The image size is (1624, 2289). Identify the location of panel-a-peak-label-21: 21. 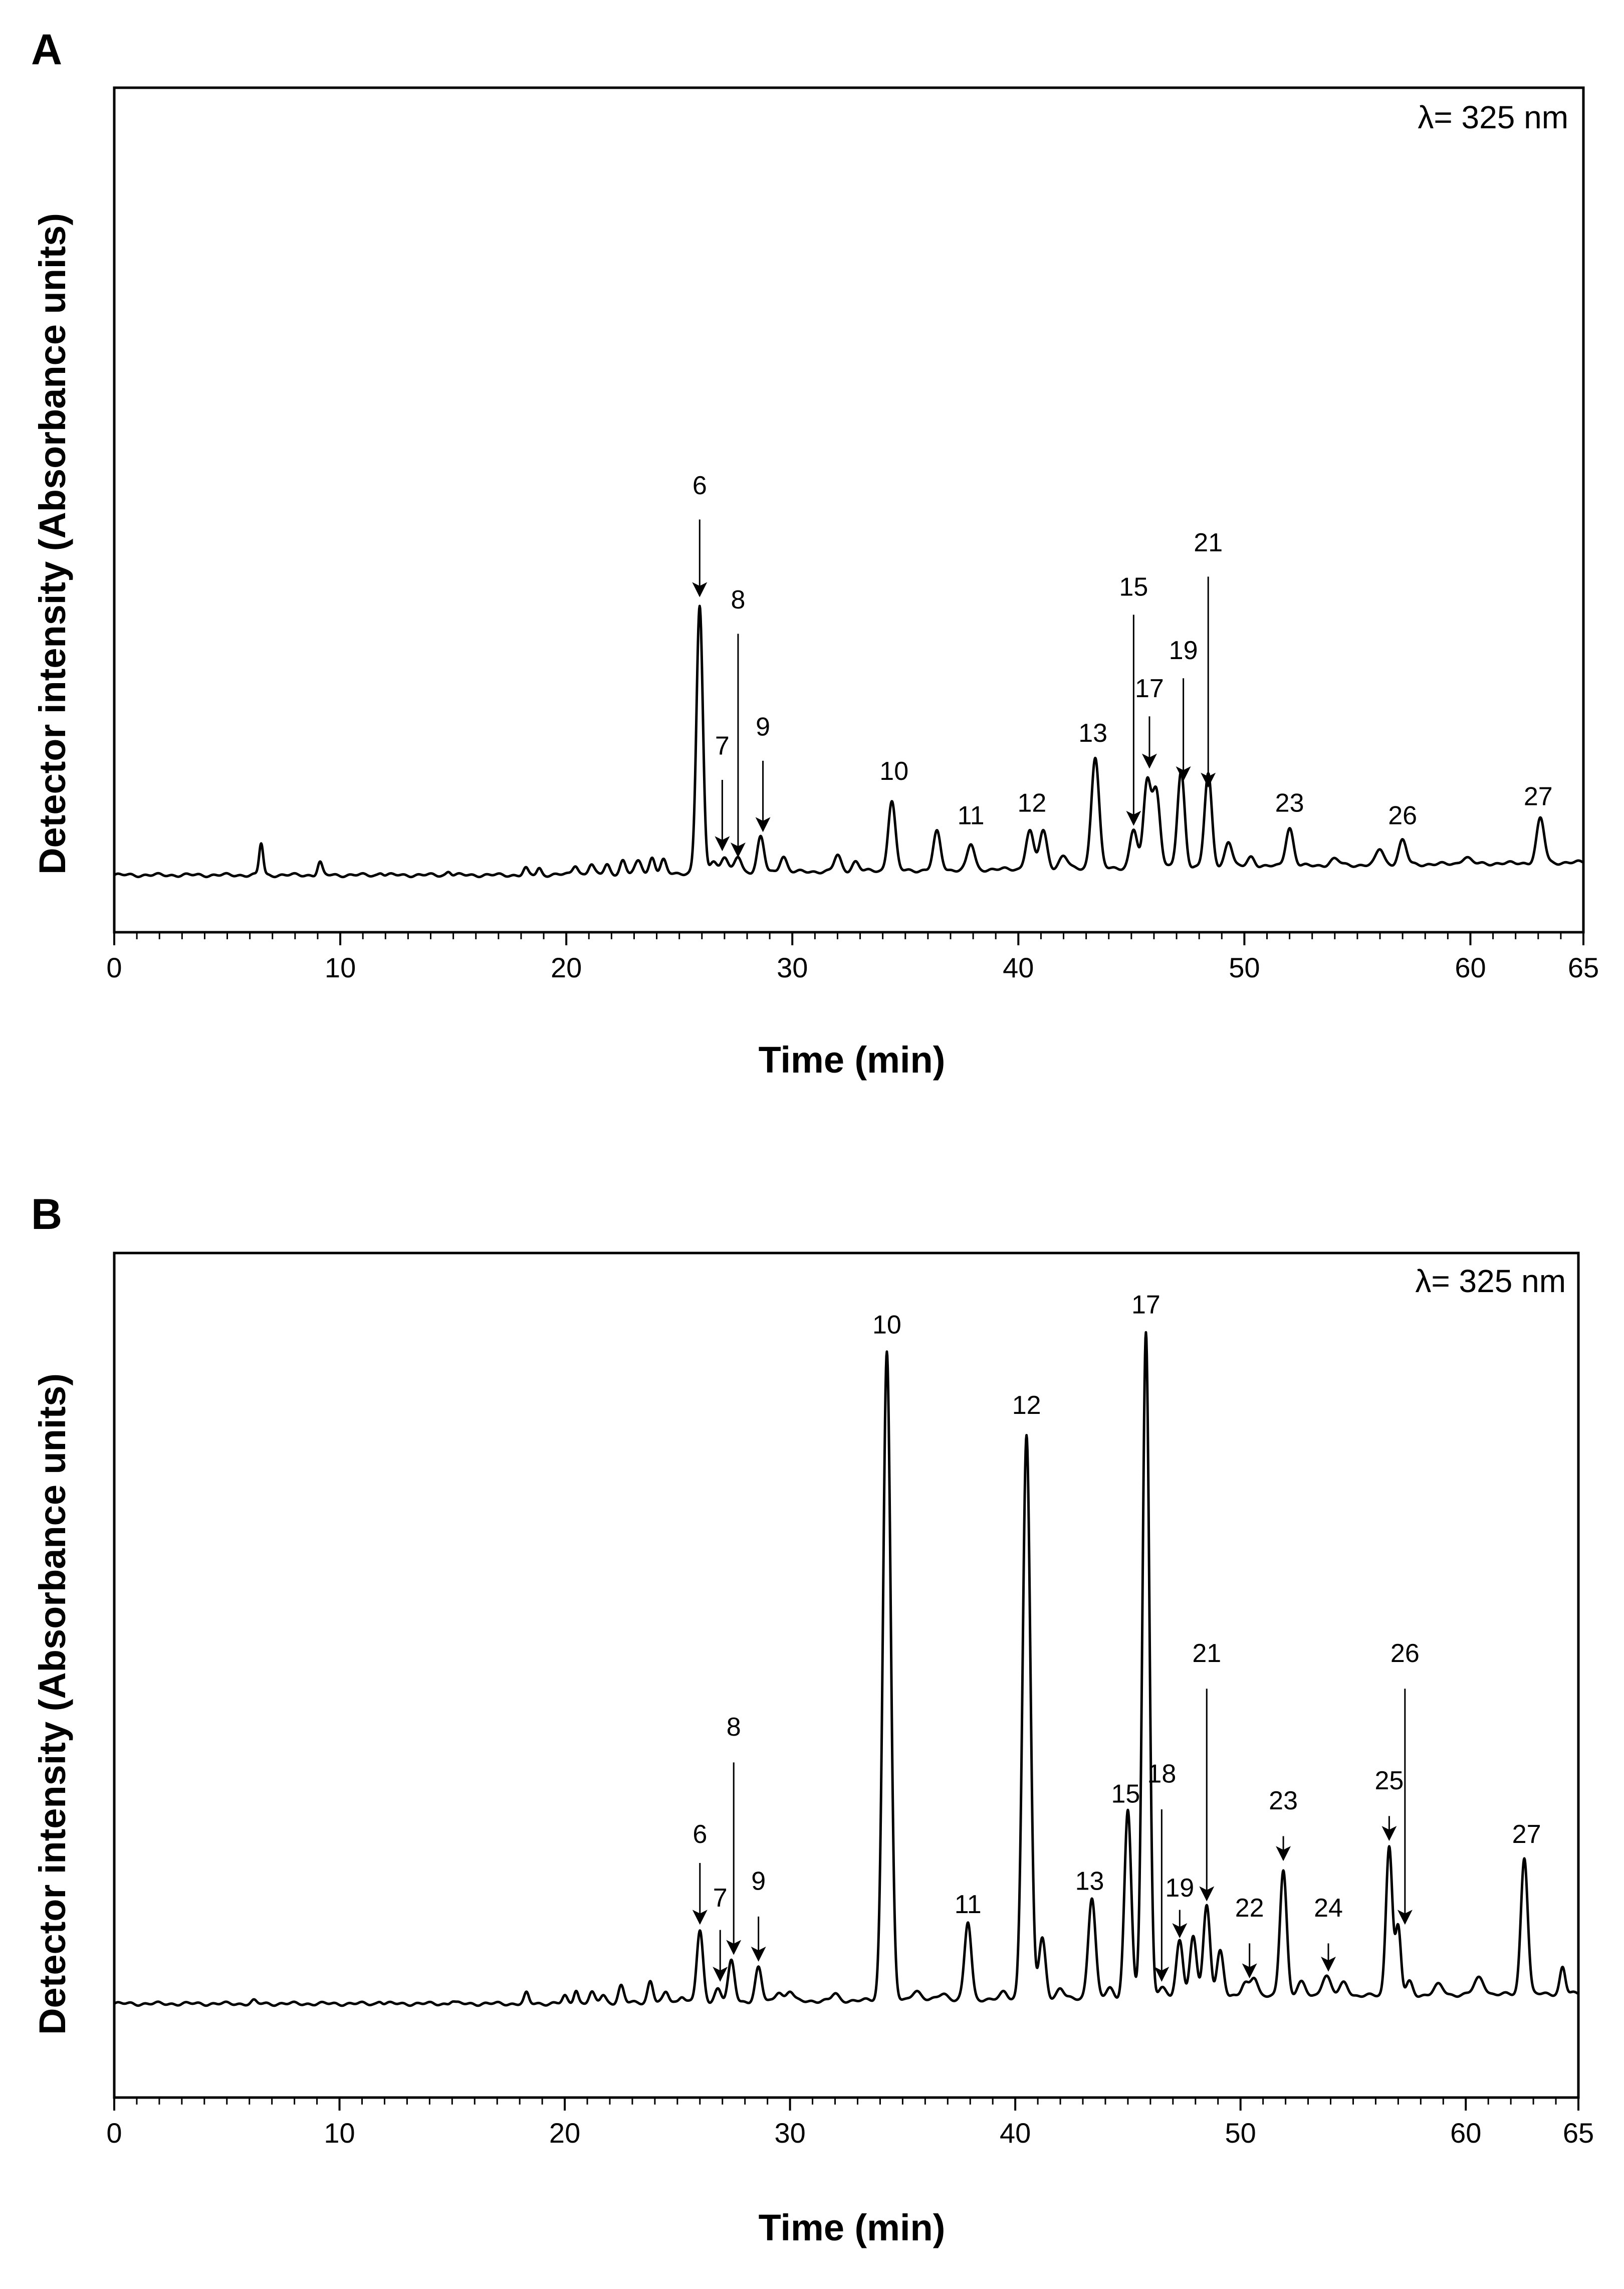
(1208, 542).